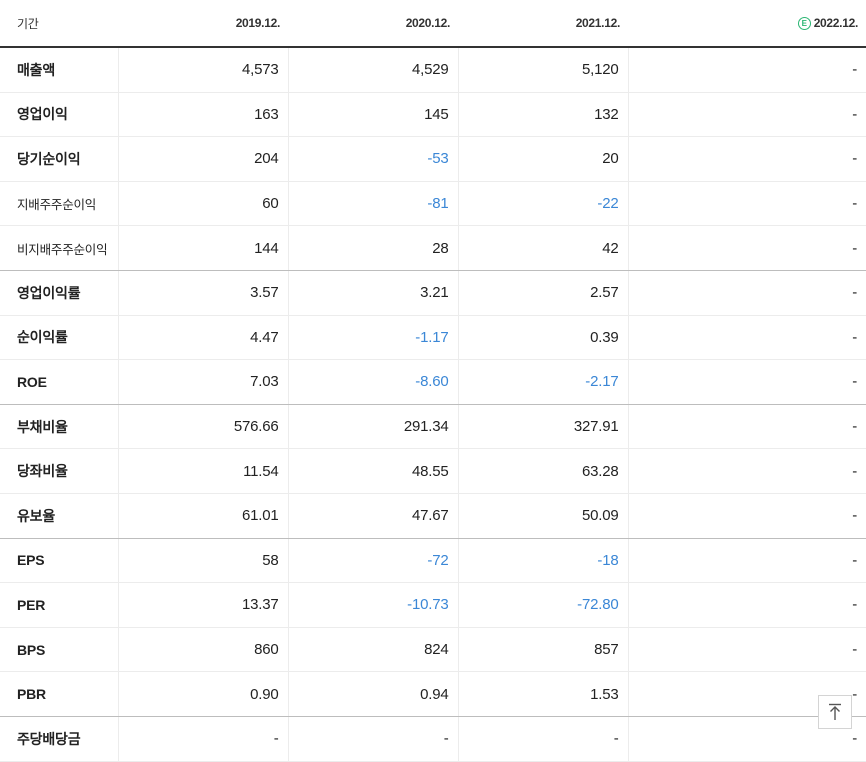  Describe the element at coordinates (372, 204) in the screenshot. I see `table-cell: -81` at that location.